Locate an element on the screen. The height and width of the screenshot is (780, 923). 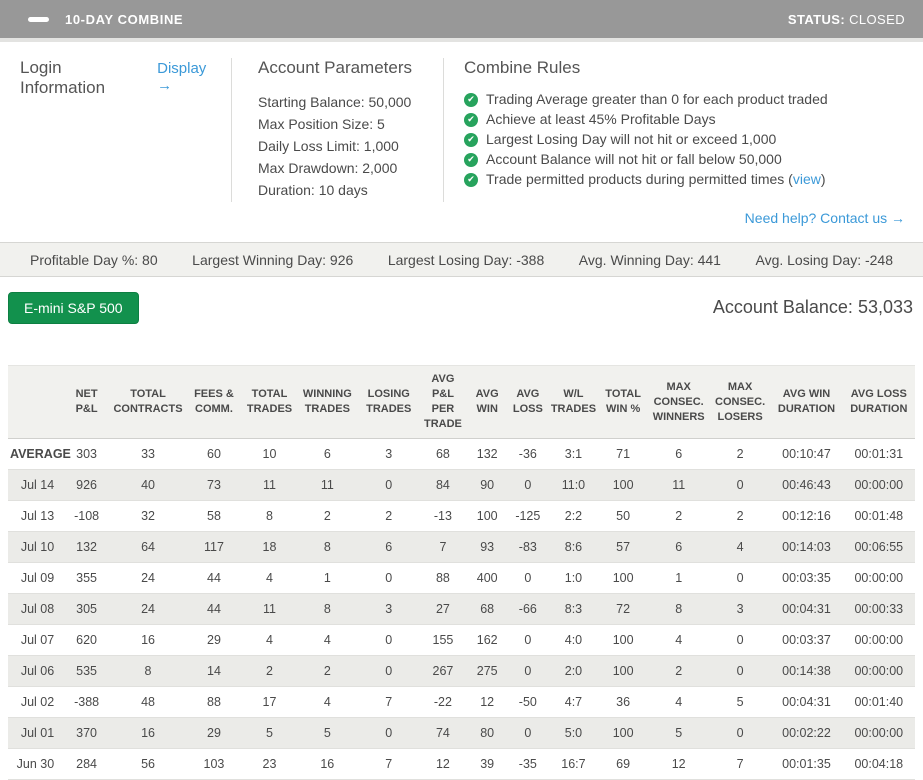
cell: 68 is located at coordinates (443, 454).